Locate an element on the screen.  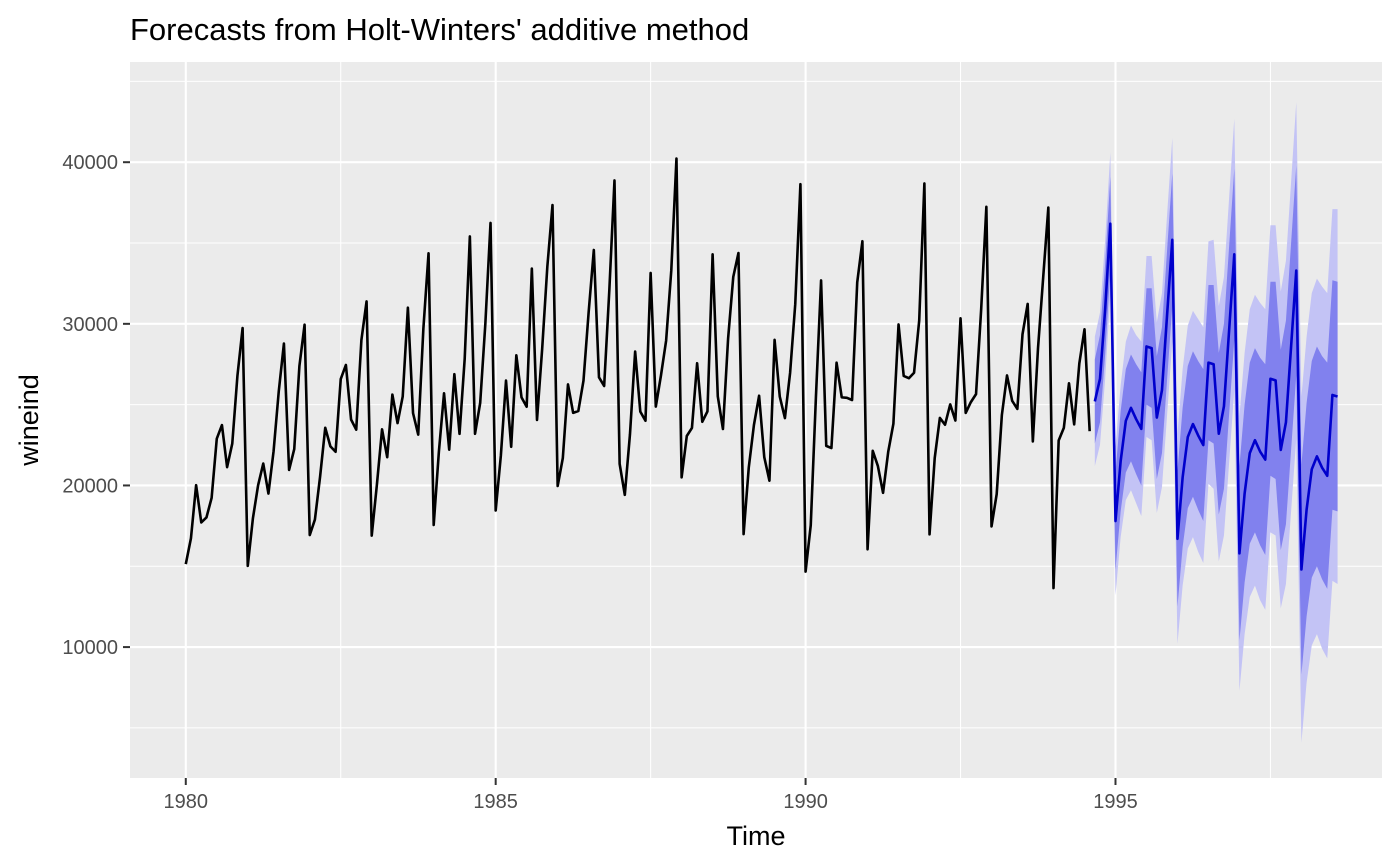
y-axis-title: wineind is located at coordinates (29, 420).